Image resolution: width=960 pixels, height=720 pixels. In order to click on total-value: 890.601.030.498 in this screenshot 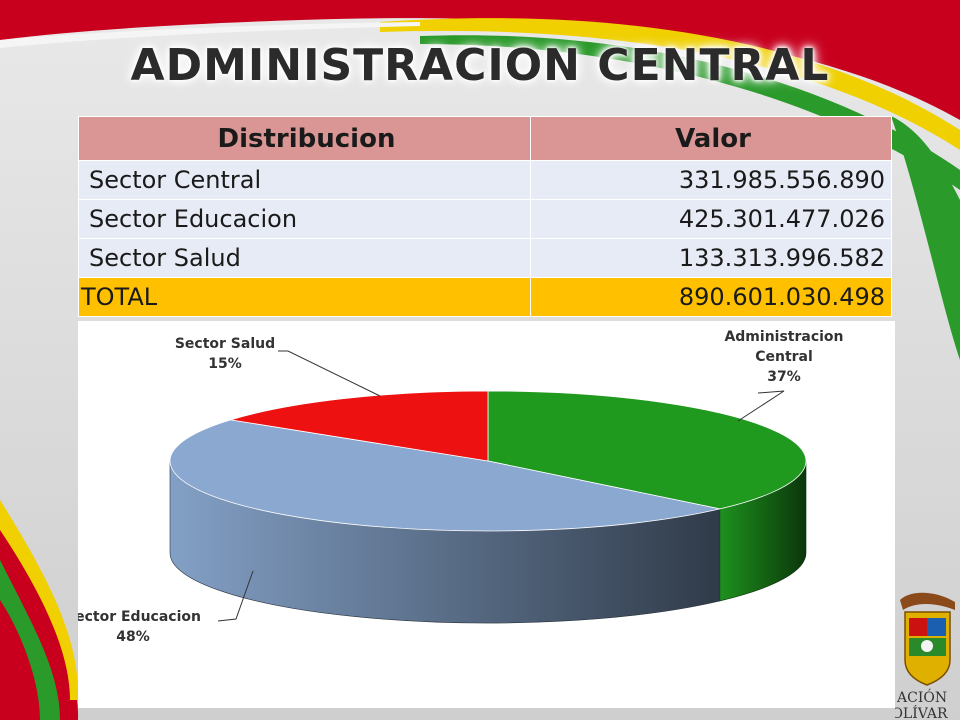, I will do `click(711, 297)`.